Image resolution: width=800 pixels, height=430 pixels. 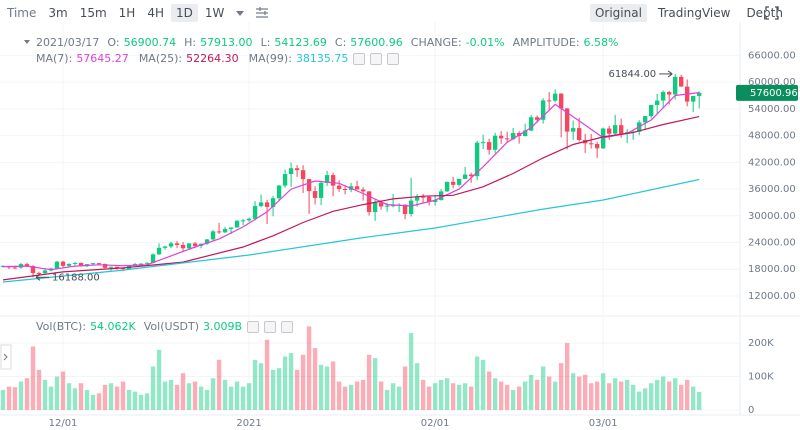 I want to click on view-button: Depth, so click(x=764, y=13).